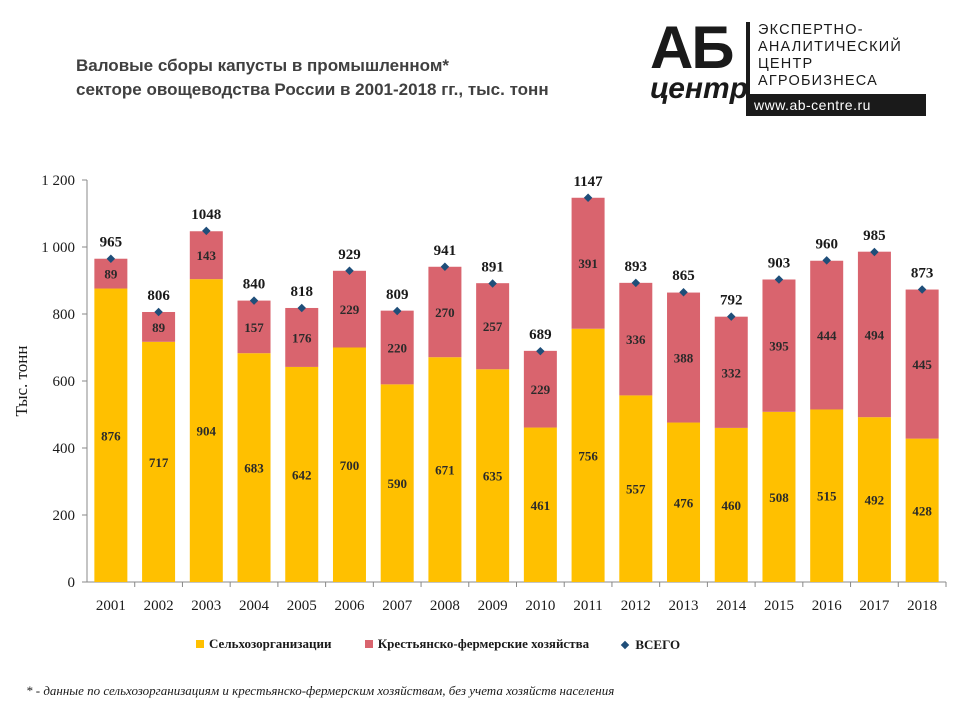  I want to click on logo-mark: АБ центр, so click(696, 65).